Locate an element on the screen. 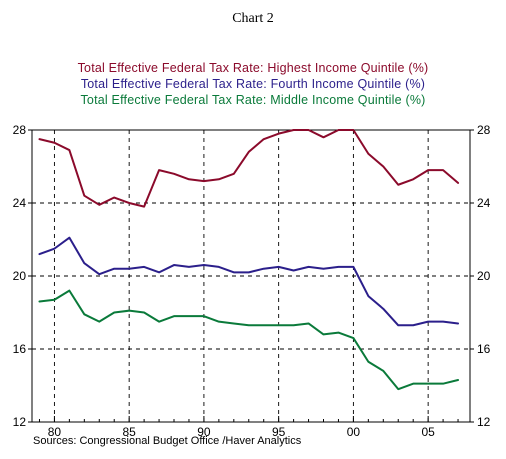 The height and width of the screenshot is (459, 506). y-tick-label-right: 24 is located at coordinates (484, 203).